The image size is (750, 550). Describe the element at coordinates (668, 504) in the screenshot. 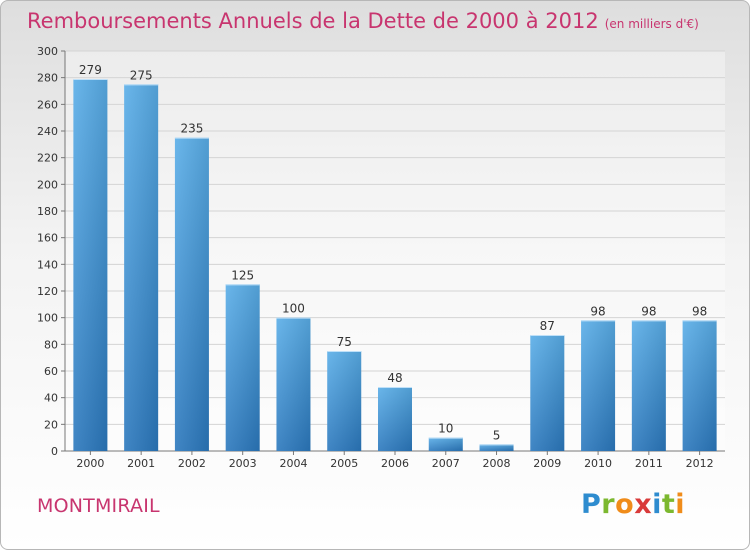

I see `logo-letter: t` at that location.